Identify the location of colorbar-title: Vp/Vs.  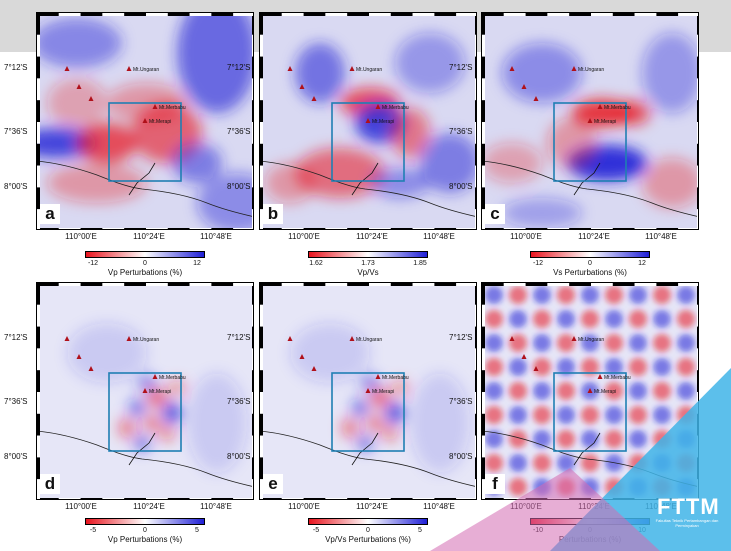
(368, 272).